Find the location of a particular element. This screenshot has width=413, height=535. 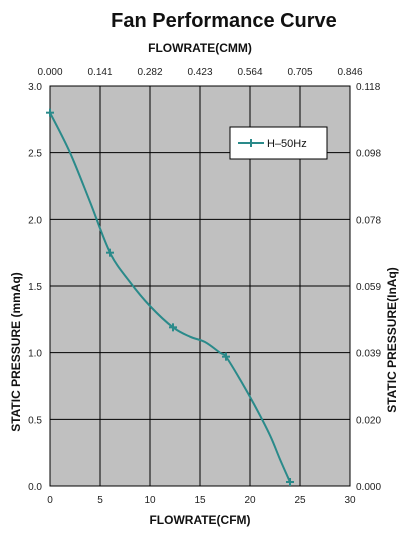

y-tick-label-right: 0.118 is located at coordinates (368, 87).